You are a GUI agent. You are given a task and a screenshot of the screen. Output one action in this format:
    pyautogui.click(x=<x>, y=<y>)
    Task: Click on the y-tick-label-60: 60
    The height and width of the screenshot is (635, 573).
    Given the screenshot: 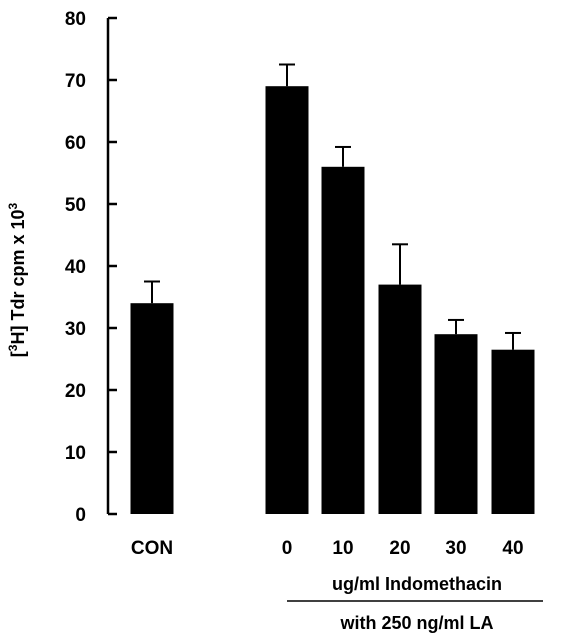 What is the action you would take?
    pyautogui.click(x=75, y=143)
    